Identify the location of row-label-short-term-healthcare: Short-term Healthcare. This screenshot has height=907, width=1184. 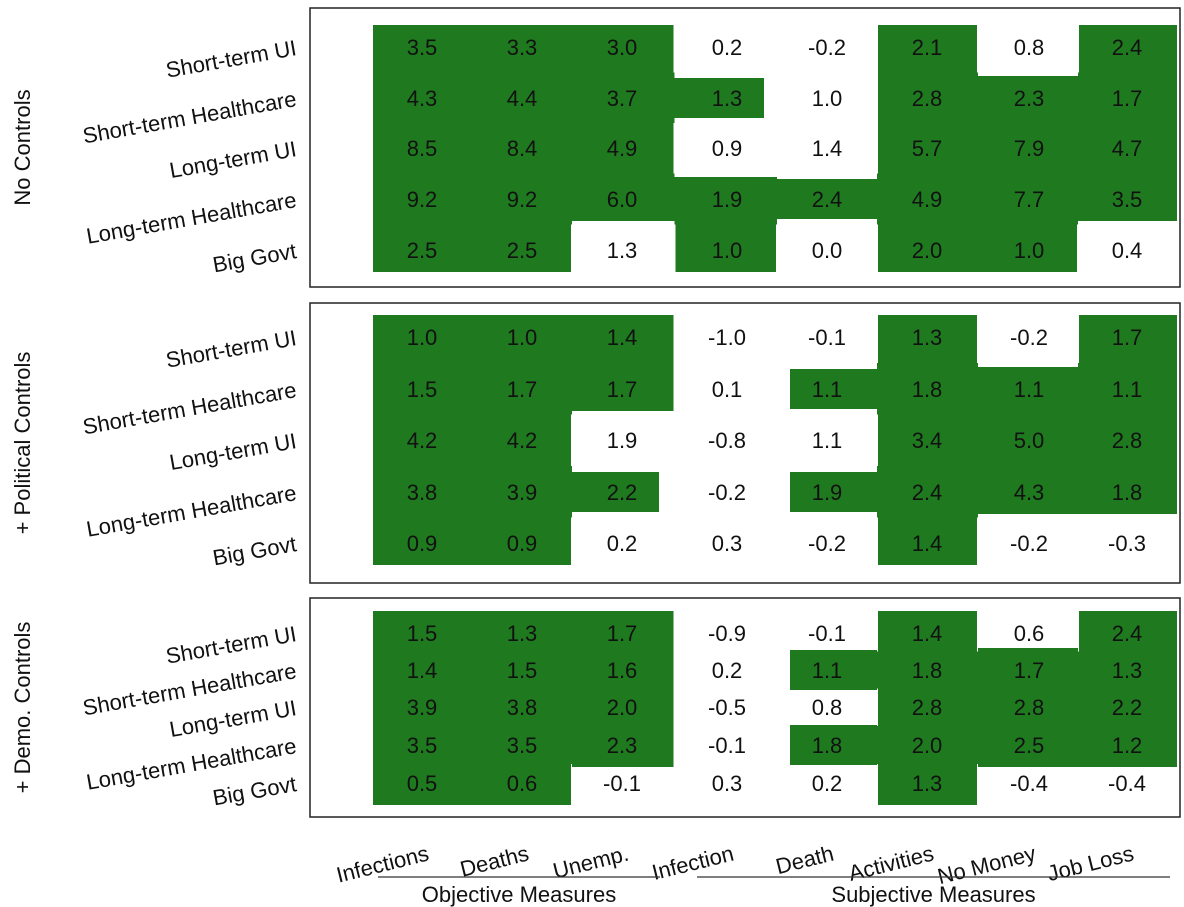
(189, 408).